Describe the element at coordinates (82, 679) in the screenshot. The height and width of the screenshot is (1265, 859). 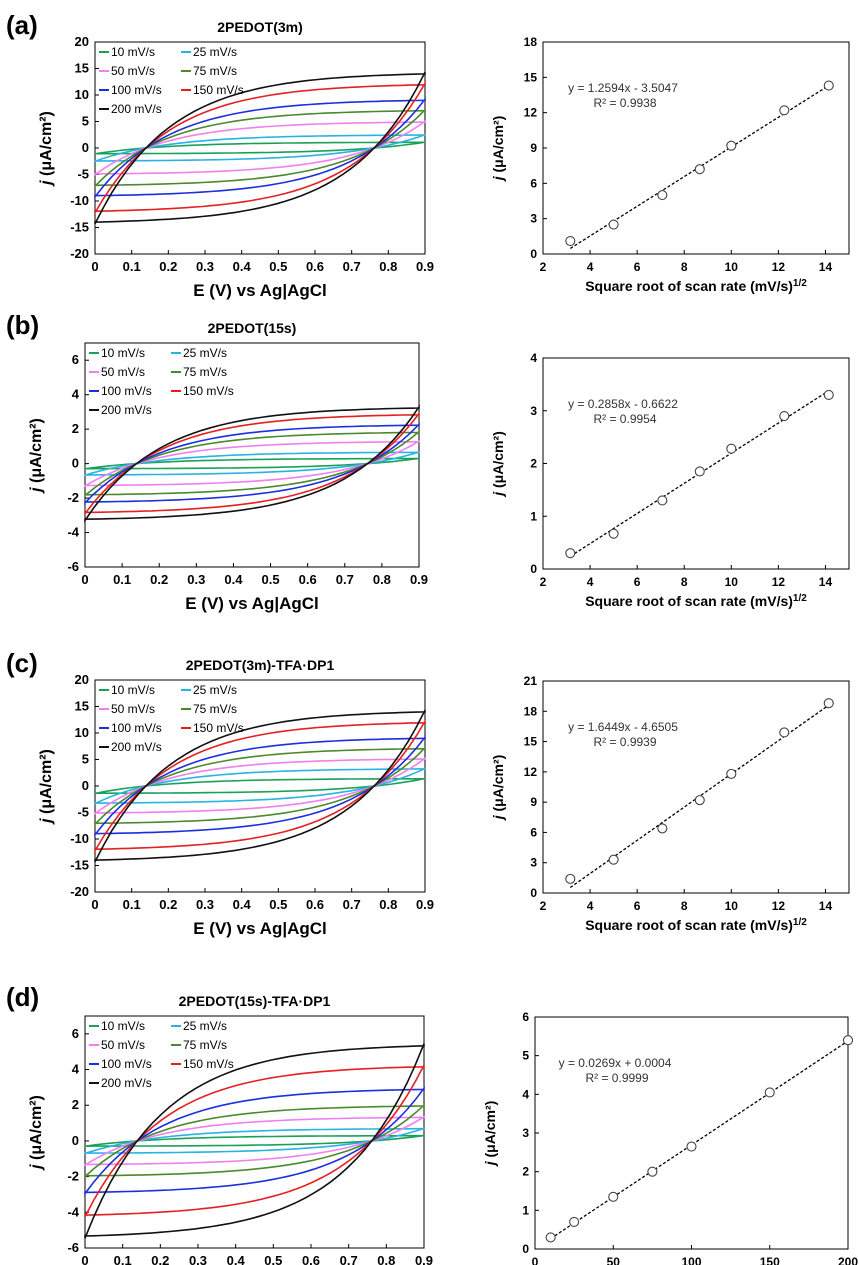
I see `y-tick-label: 20` at that location.